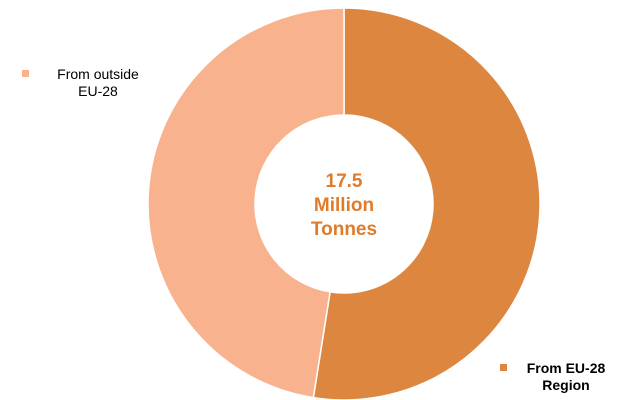 The height and width of the screenshot is (400, 627). Describe the element at coordinates (566, 385) in the screenshot. I see `legend-label-eu-28-line-2: Region` at that location.